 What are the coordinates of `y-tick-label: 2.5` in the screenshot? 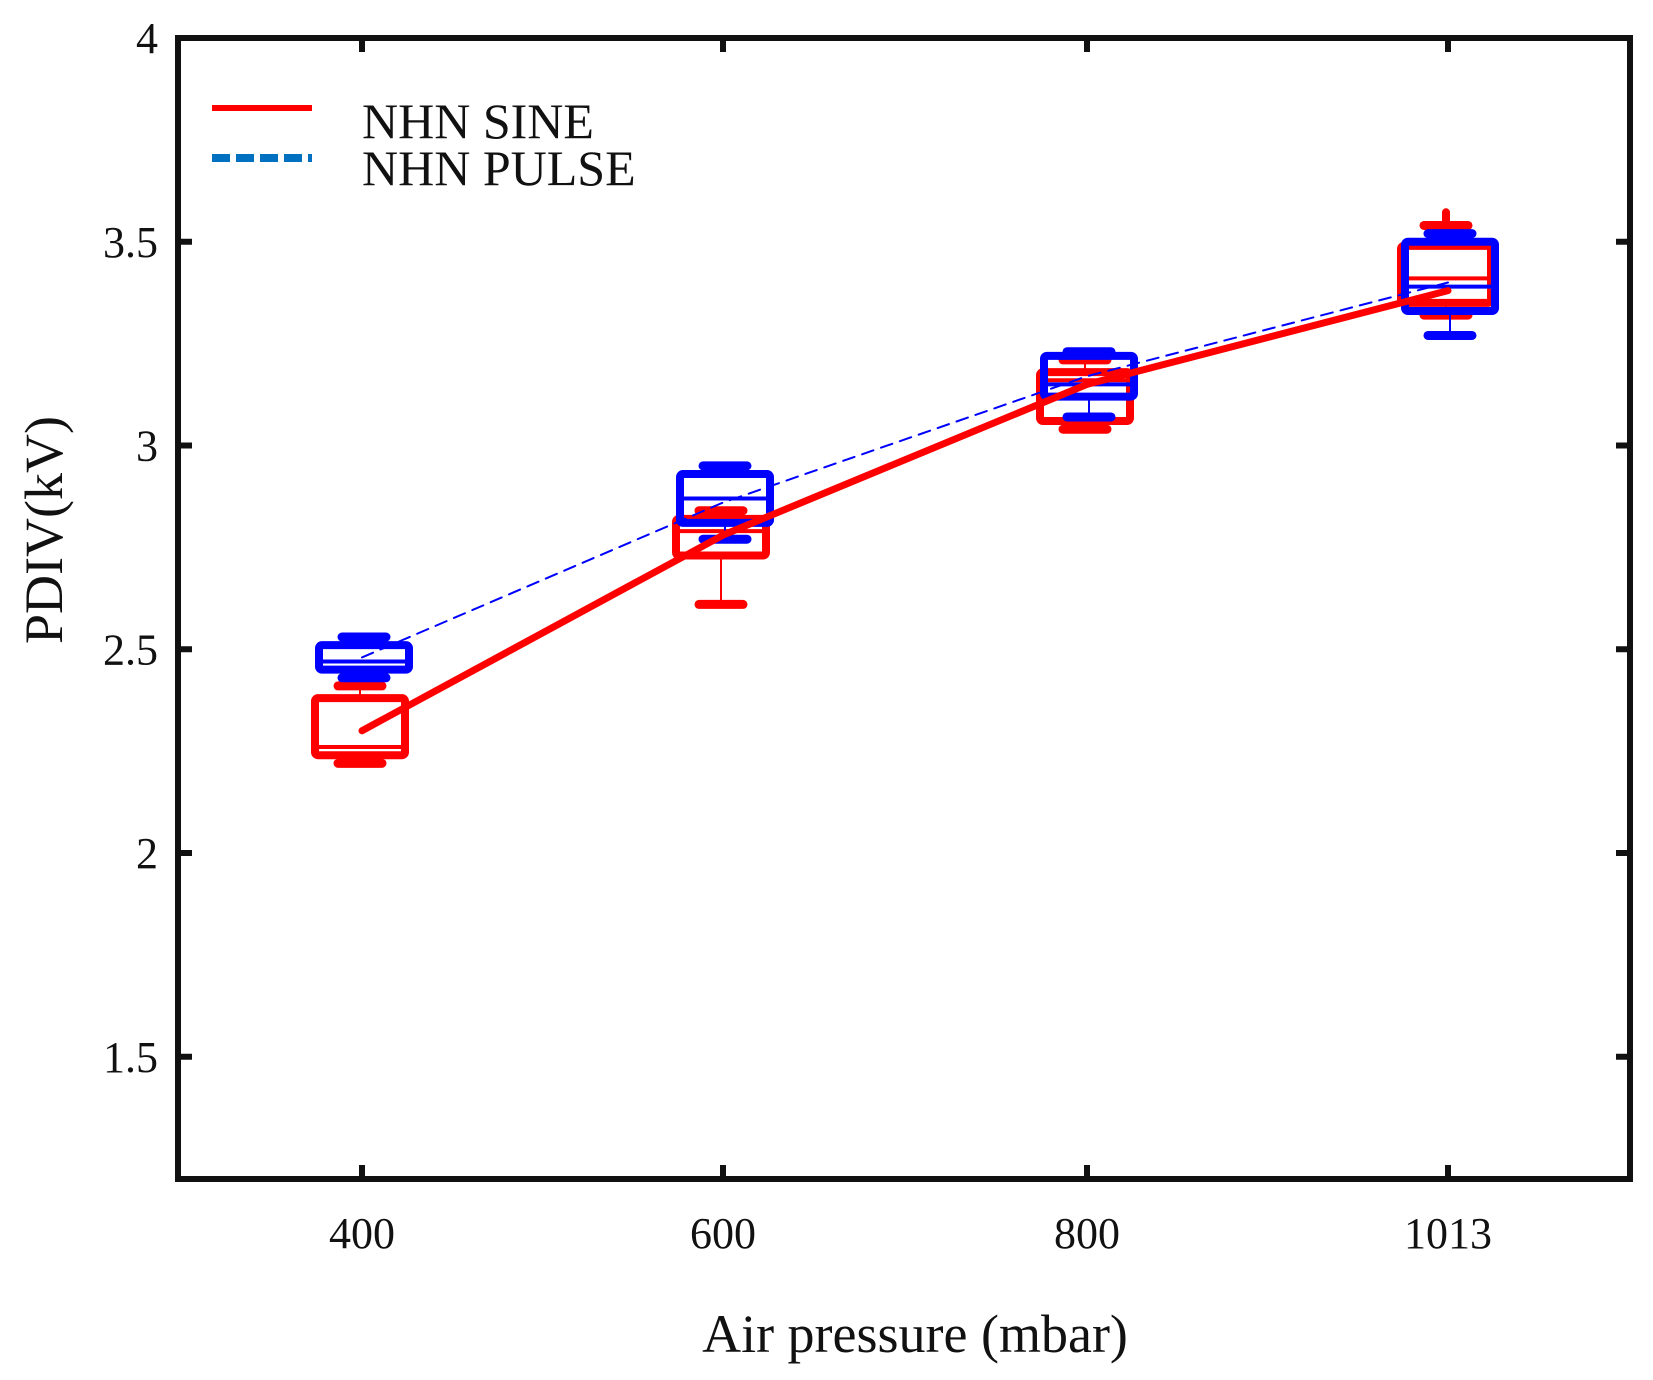 It's located at (130, 649).